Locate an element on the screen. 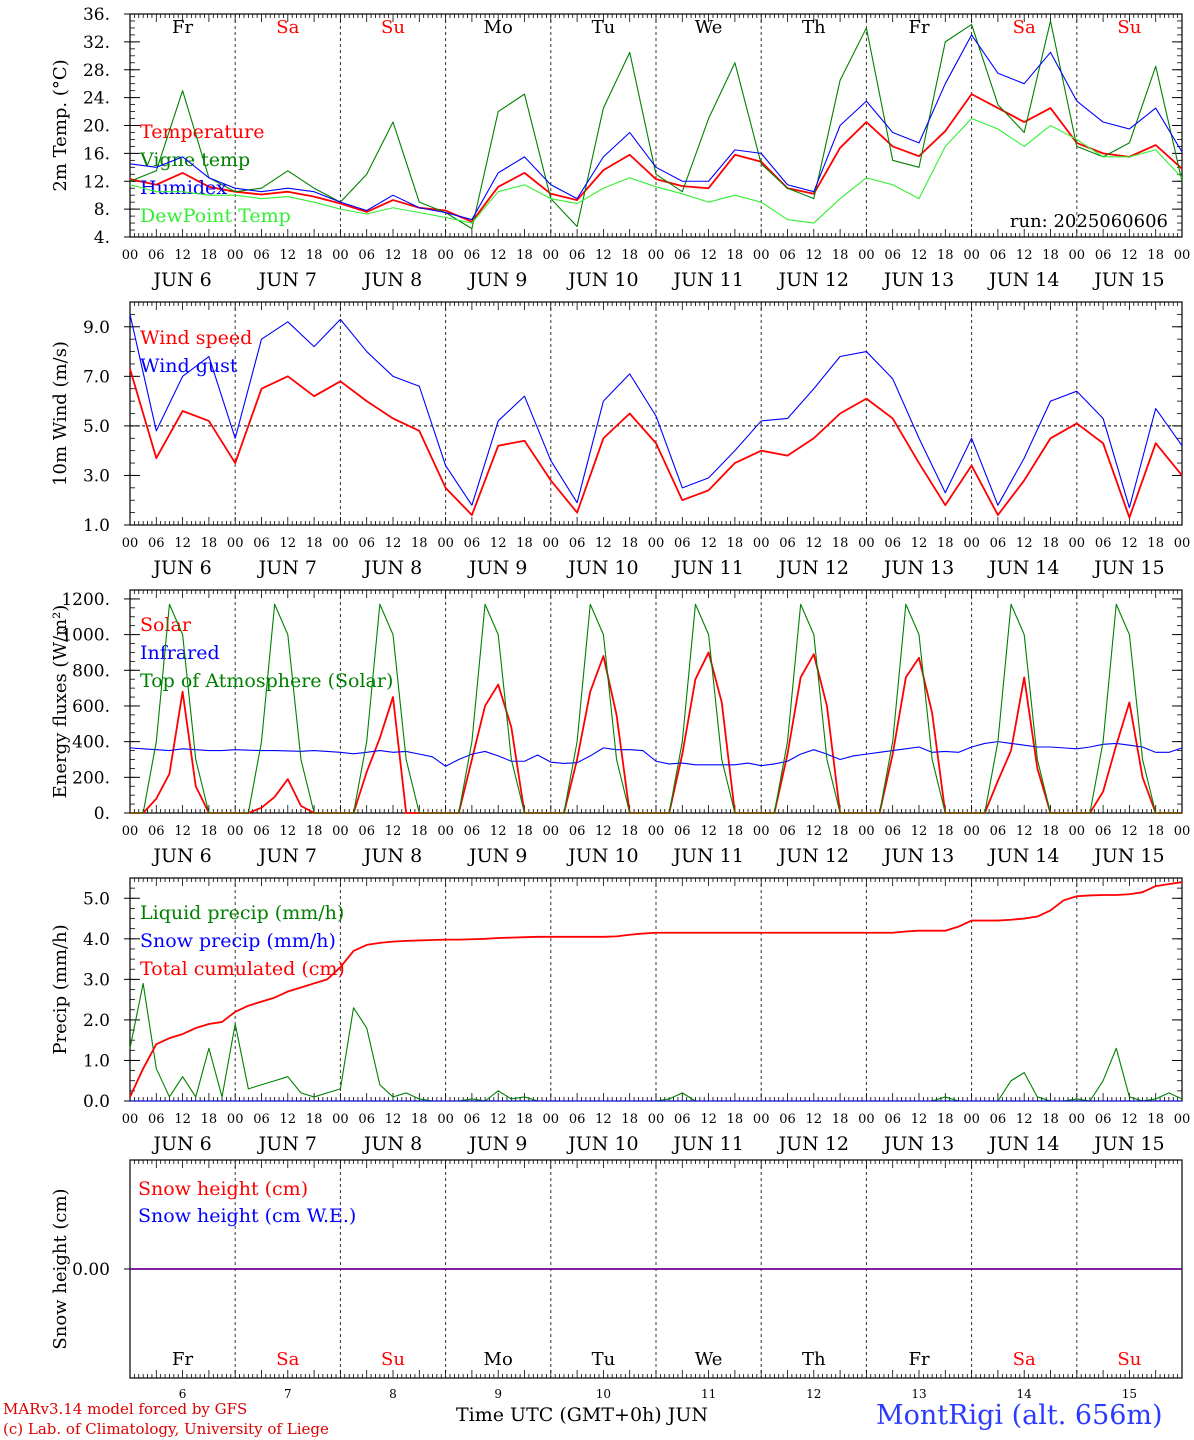 The image size is (1194, 1440). wind-ytick-label: 3.0 is located at coordinates (96, 476).